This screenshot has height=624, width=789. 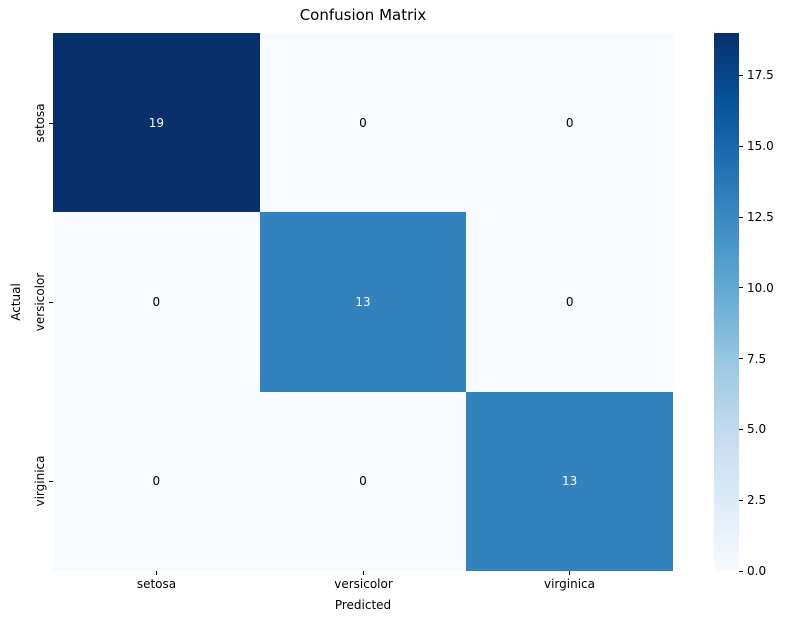 I want to click on colorbar-tick: 10.0, so click(x=756, y=288).